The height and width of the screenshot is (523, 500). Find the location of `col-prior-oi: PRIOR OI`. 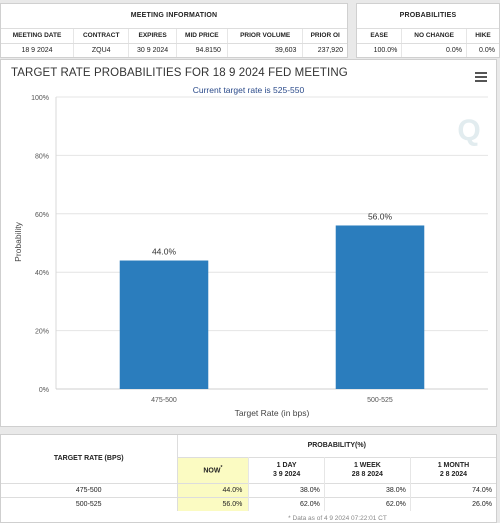

col-prior-oi: PRIOR OI is located at coordinates (324, 36).